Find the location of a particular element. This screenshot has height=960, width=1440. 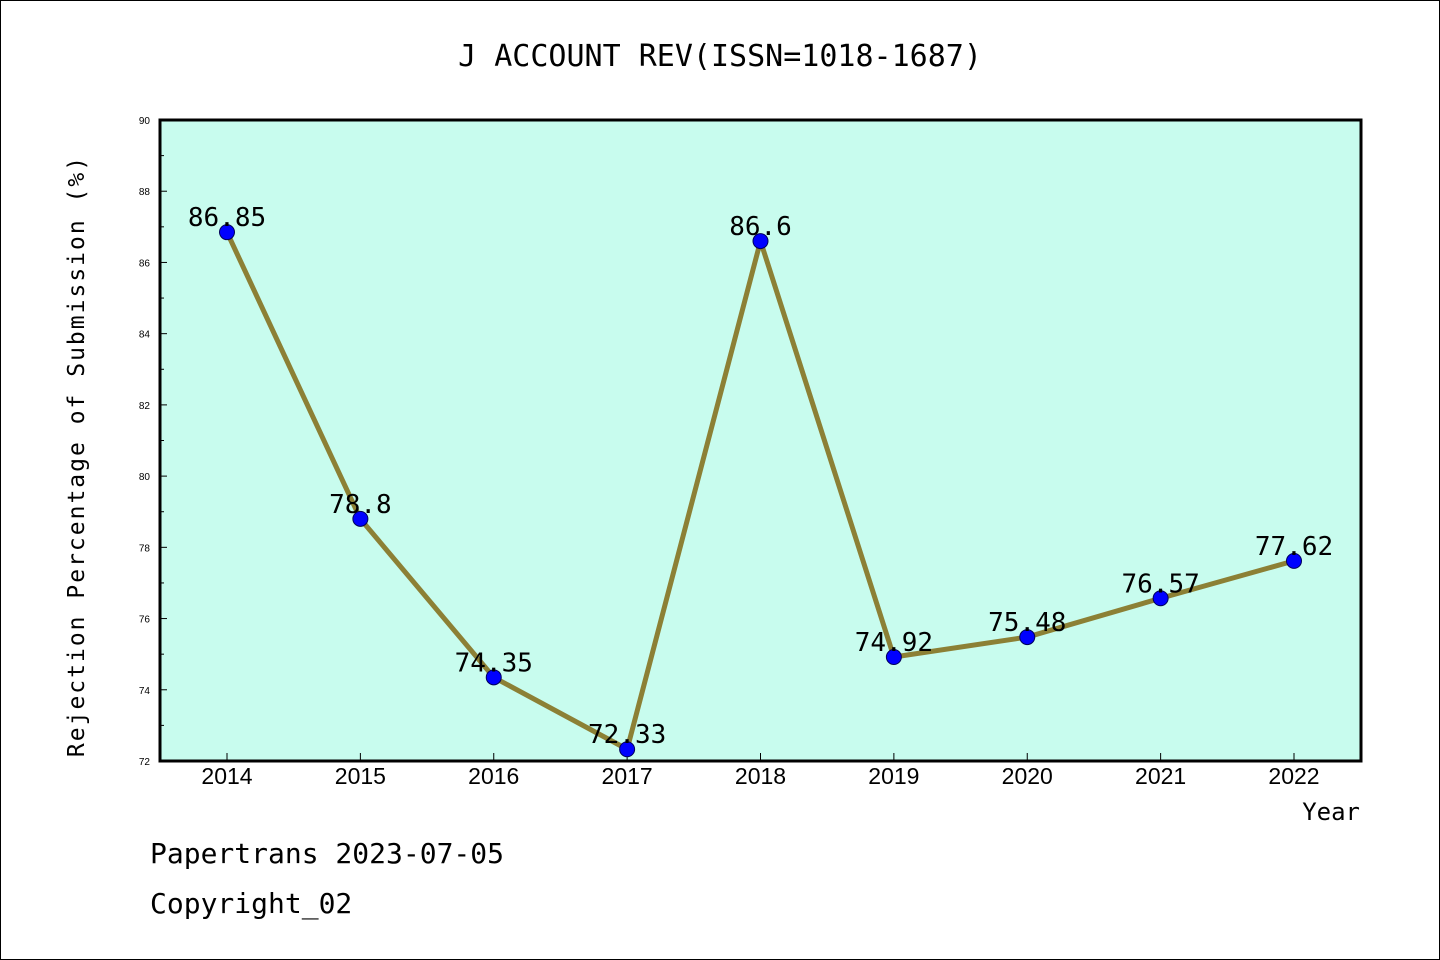

data-label: 78.8 is located at coordinates (360, 505).